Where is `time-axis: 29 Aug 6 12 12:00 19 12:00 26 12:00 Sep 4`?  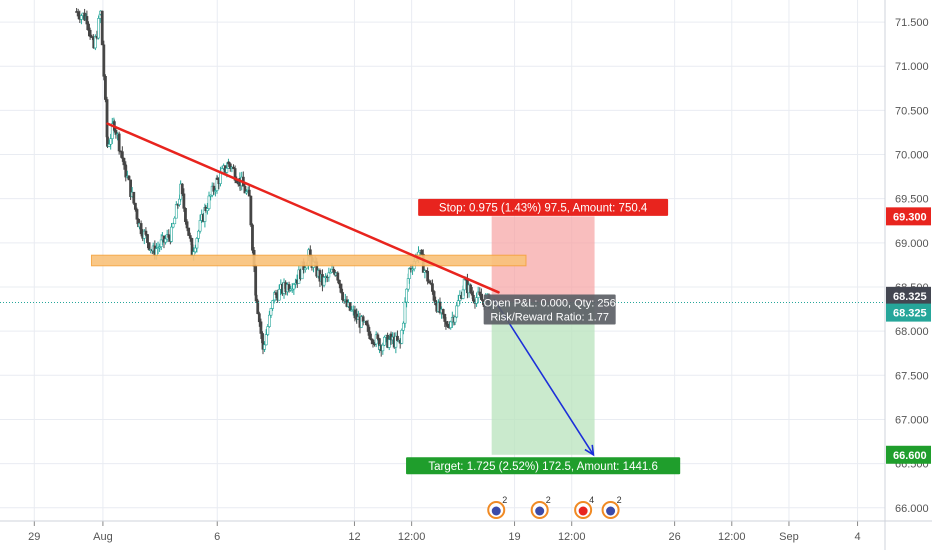
time-axis: 29 Aug 6 12 12:00 19 12:00 26 12:00 Sep 4 is located at coordinates (466, 531).